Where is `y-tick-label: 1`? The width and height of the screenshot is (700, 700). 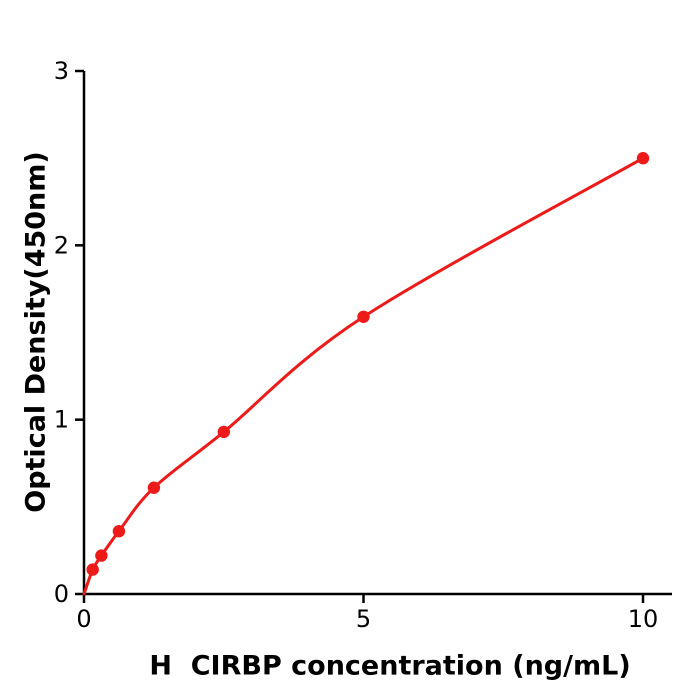 y-tick-label: 1 is located at coordinates (61, 420).